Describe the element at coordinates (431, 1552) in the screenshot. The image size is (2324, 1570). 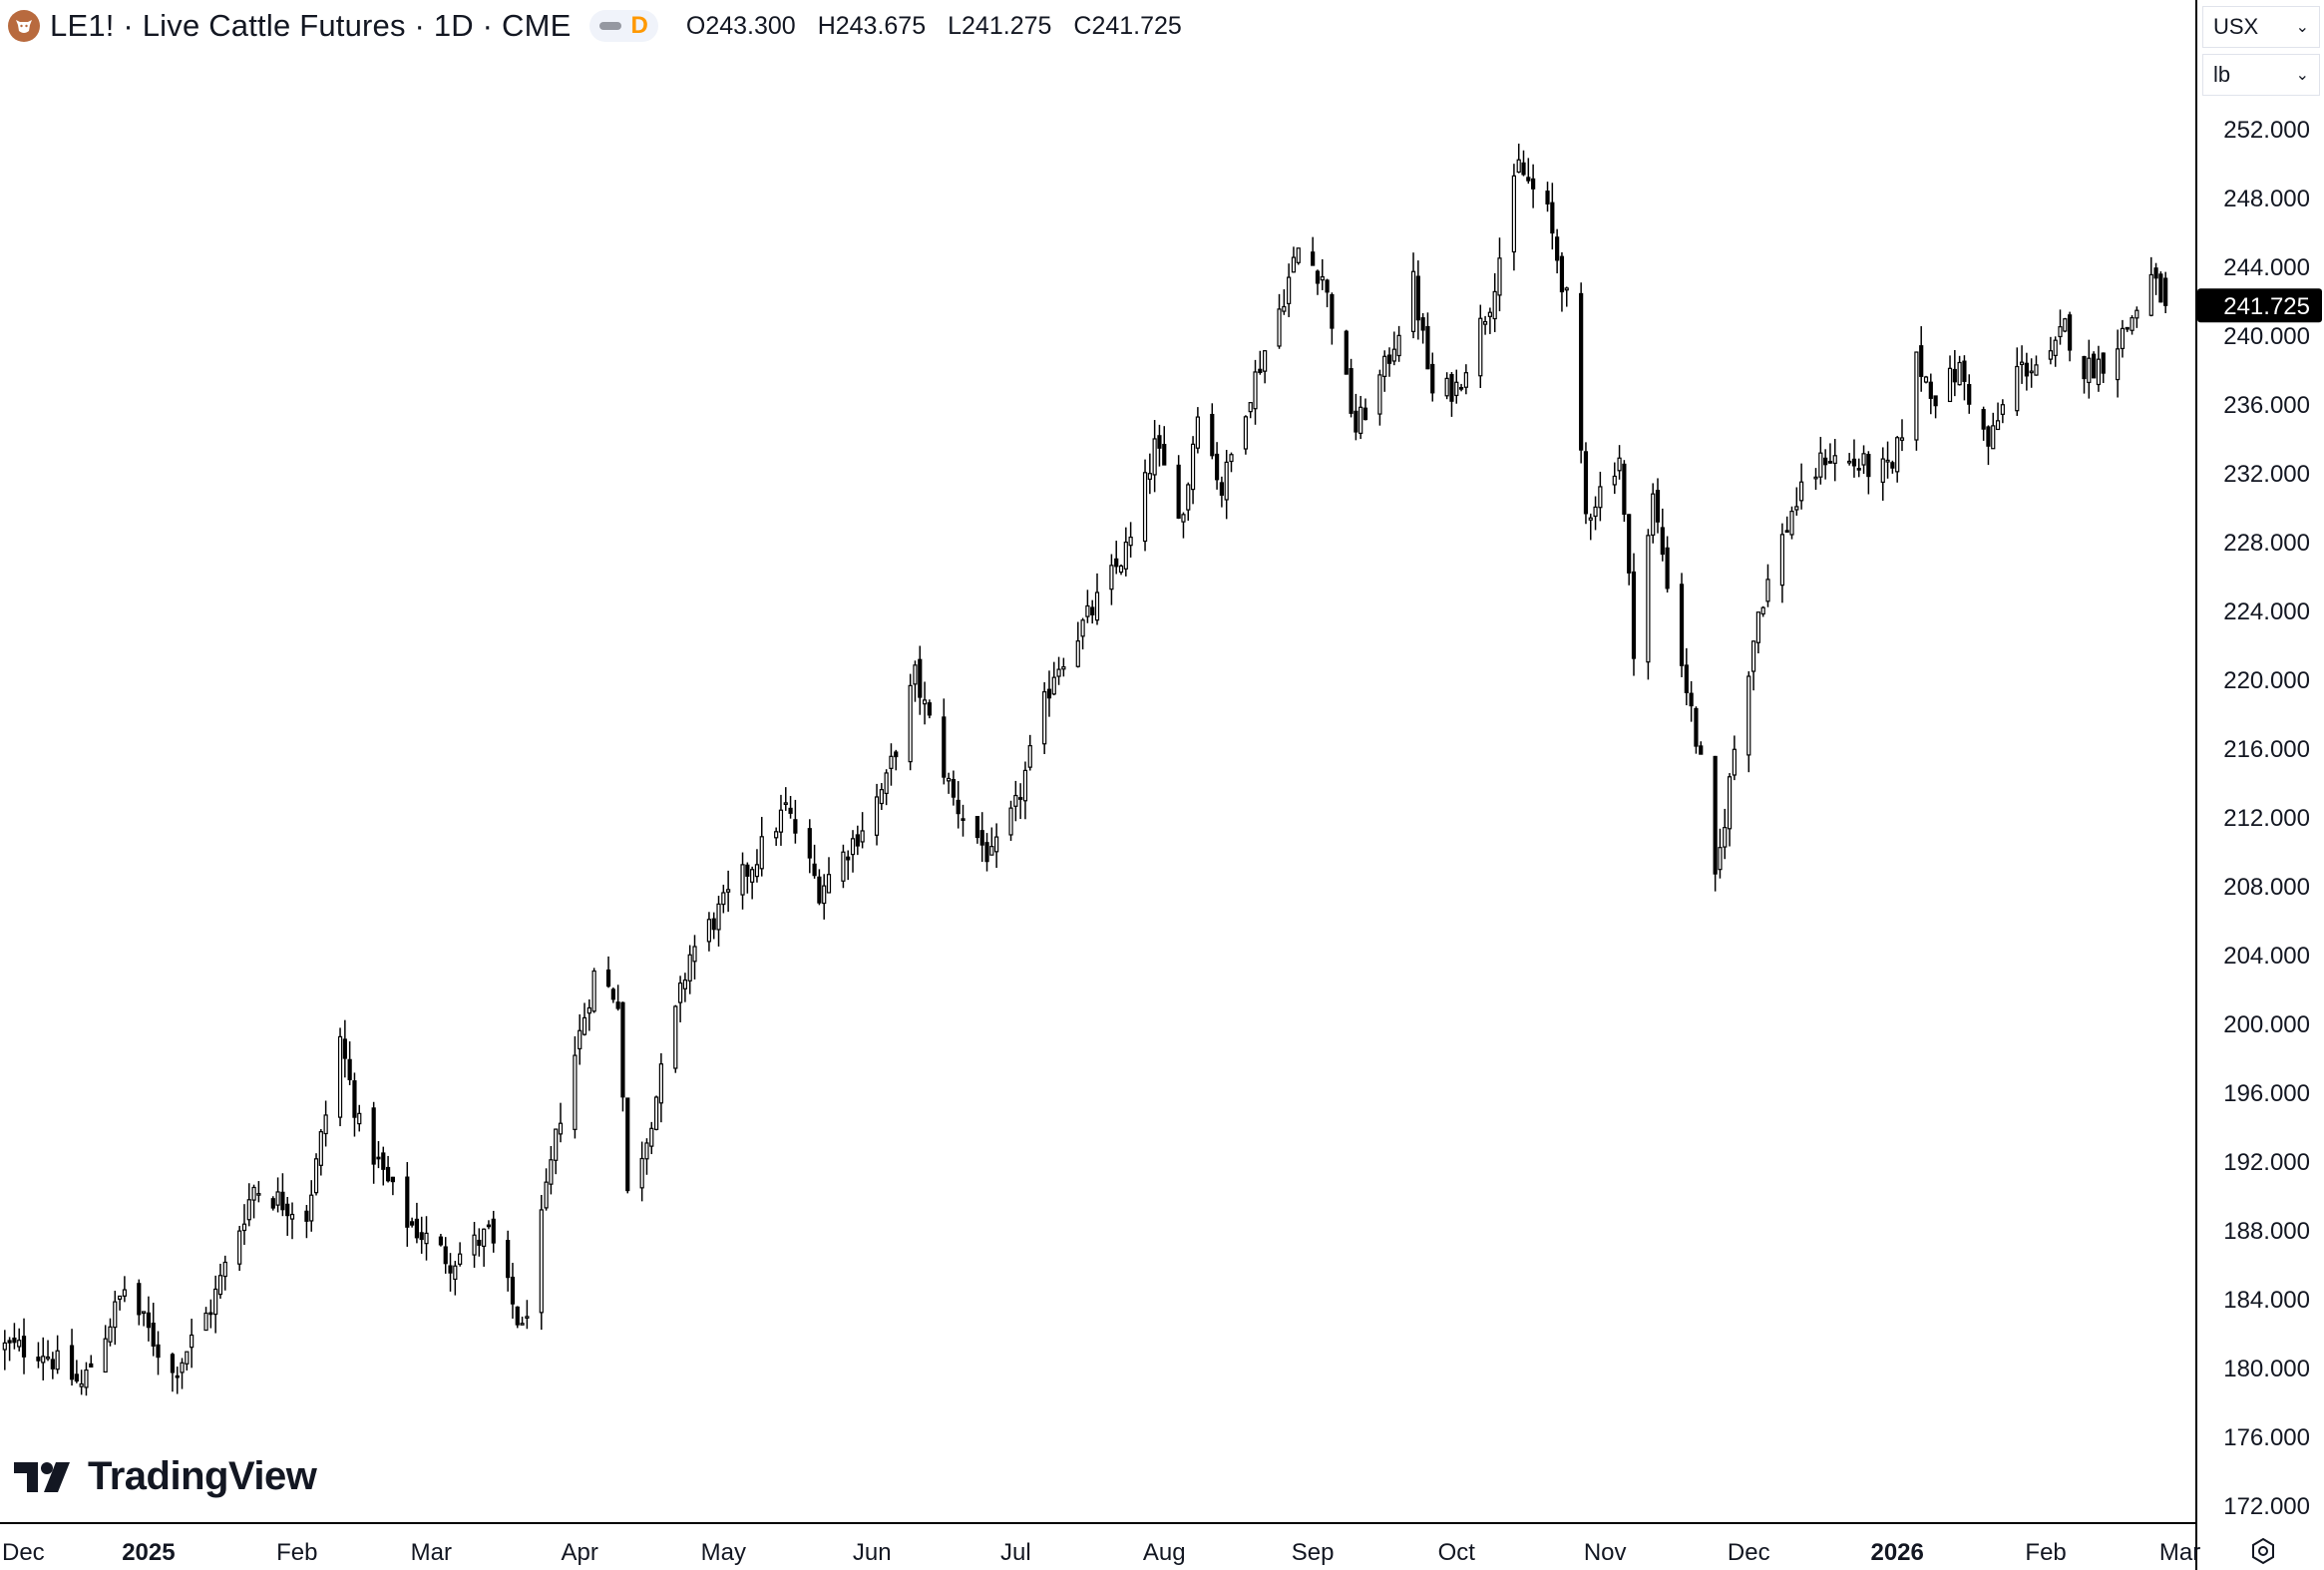
I see `time-tick-label: Mar` at that location.